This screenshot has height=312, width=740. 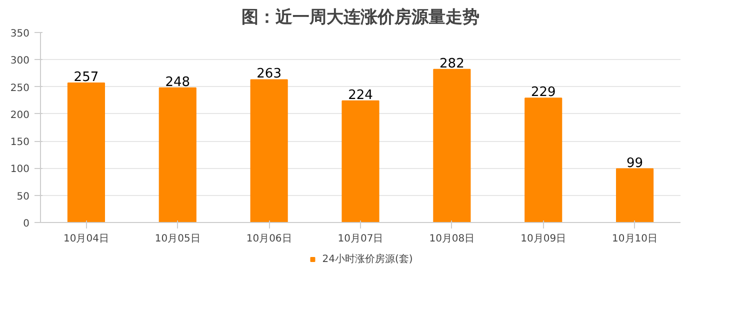 I want to click on data-label: 282, so click(x=452, y=64).